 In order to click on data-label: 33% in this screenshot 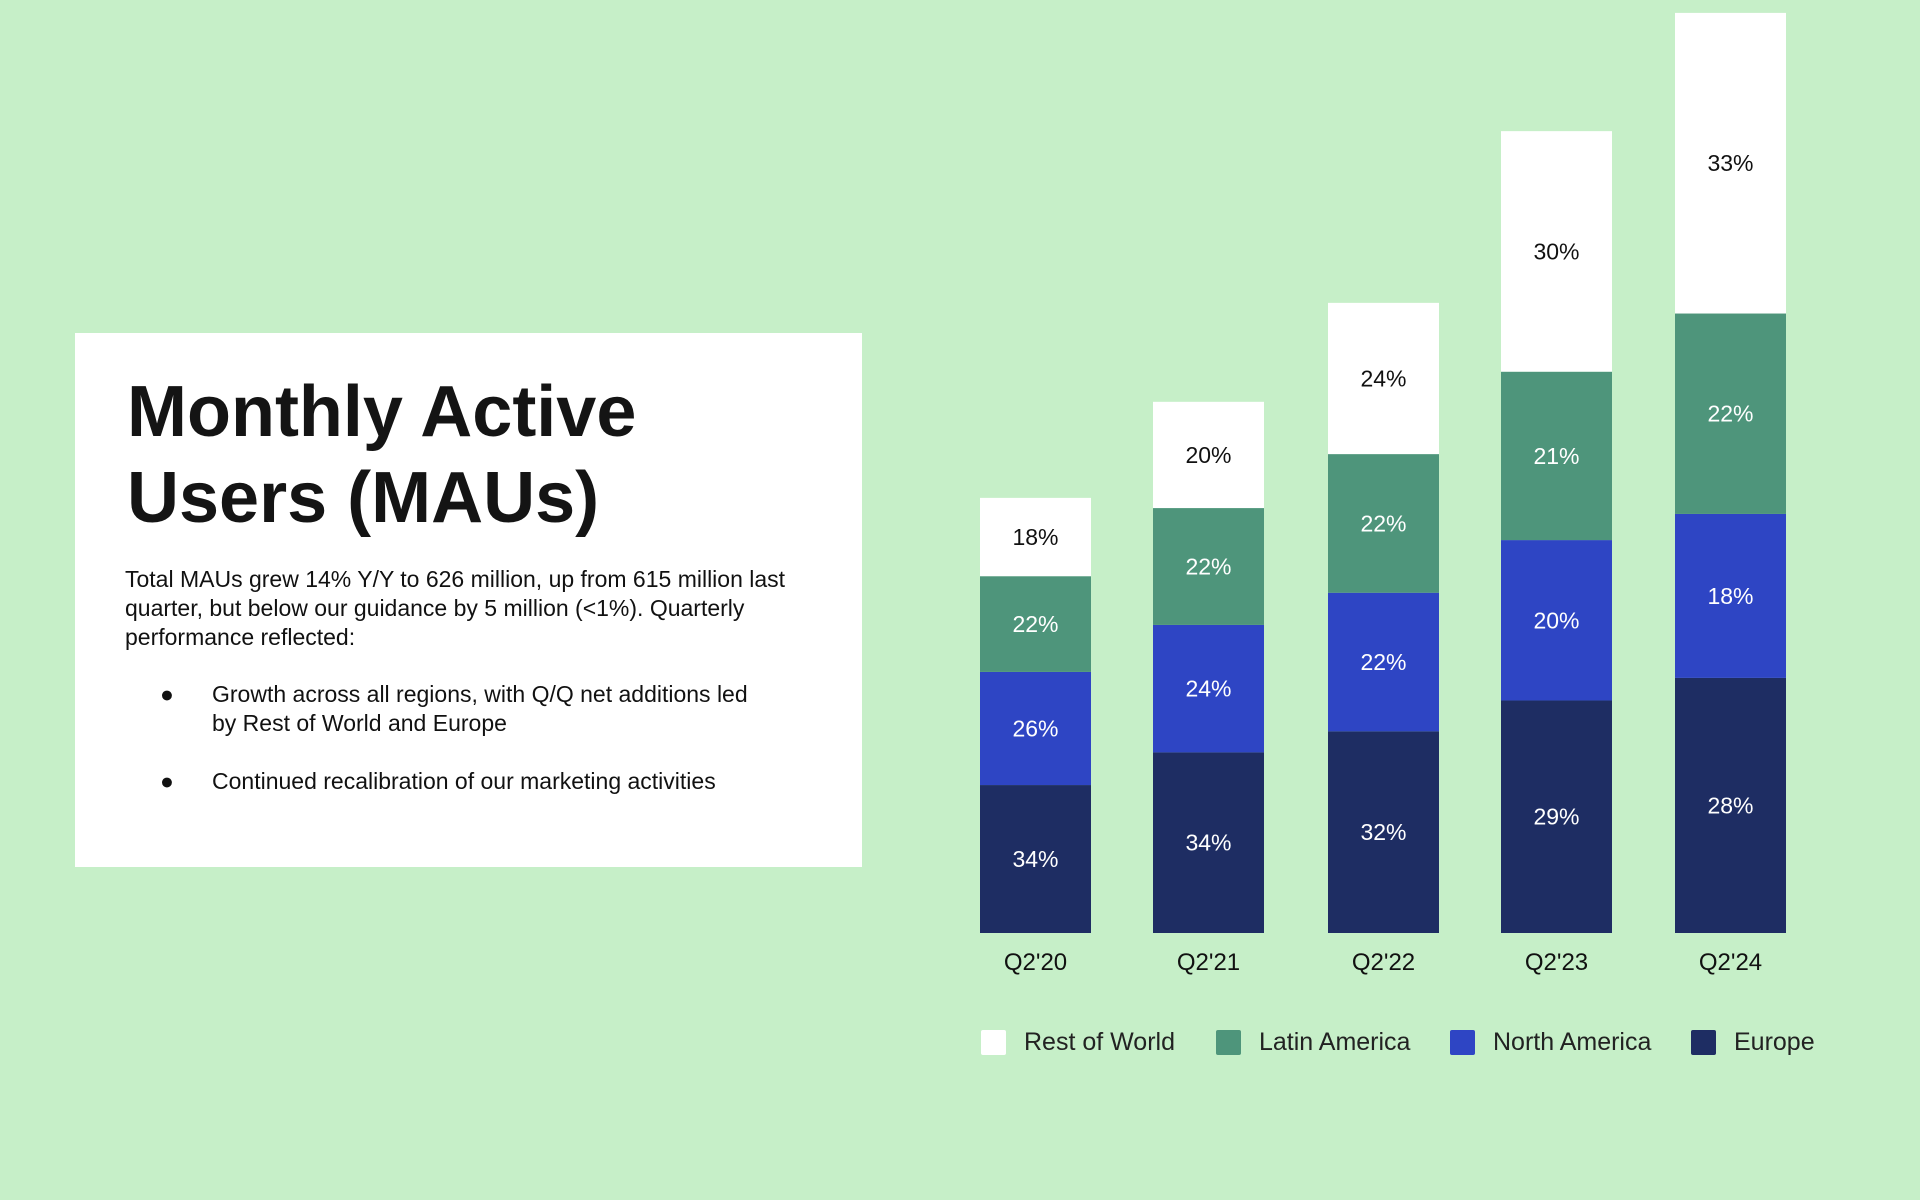, I will do `click(1730, 163)`.